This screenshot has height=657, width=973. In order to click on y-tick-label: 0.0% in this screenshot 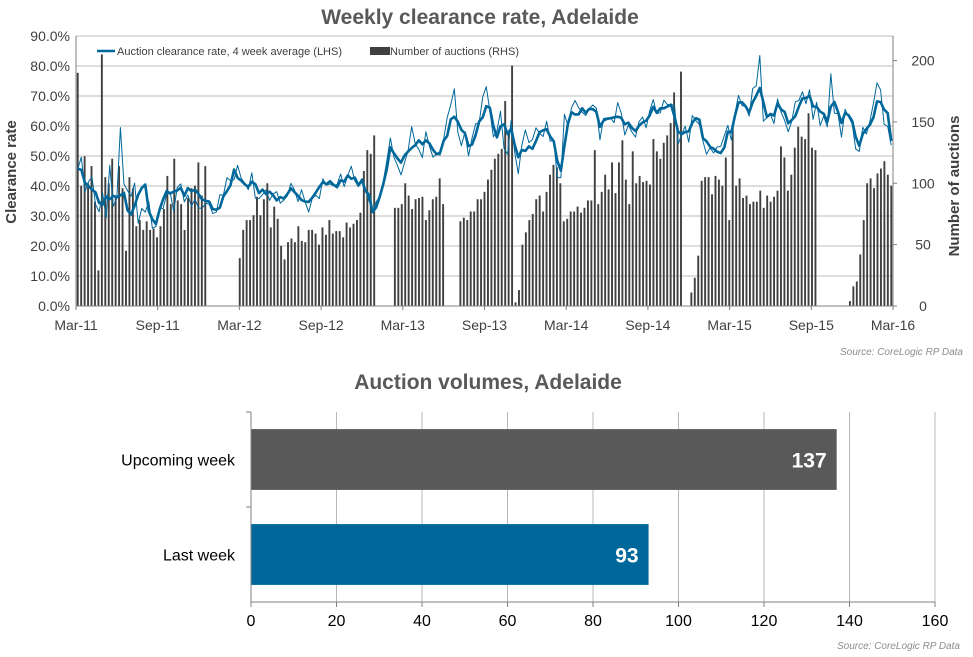, I will do `click(54, 306)`.